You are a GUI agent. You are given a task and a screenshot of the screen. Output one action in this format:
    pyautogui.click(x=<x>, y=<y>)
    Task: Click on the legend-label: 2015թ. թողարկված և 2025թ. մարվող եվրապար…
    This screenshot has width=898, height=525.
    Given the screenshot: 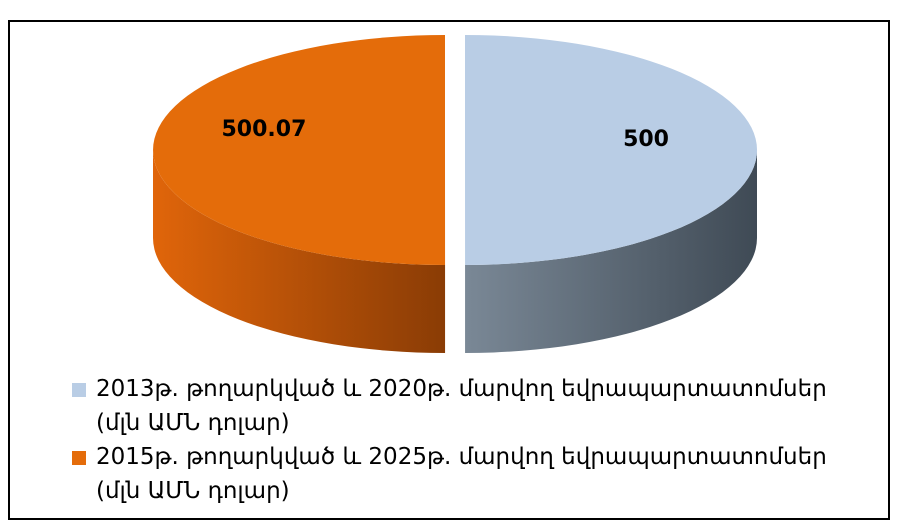 What is the action you would take?
    pyautogui.click(x=461, y=474)
    